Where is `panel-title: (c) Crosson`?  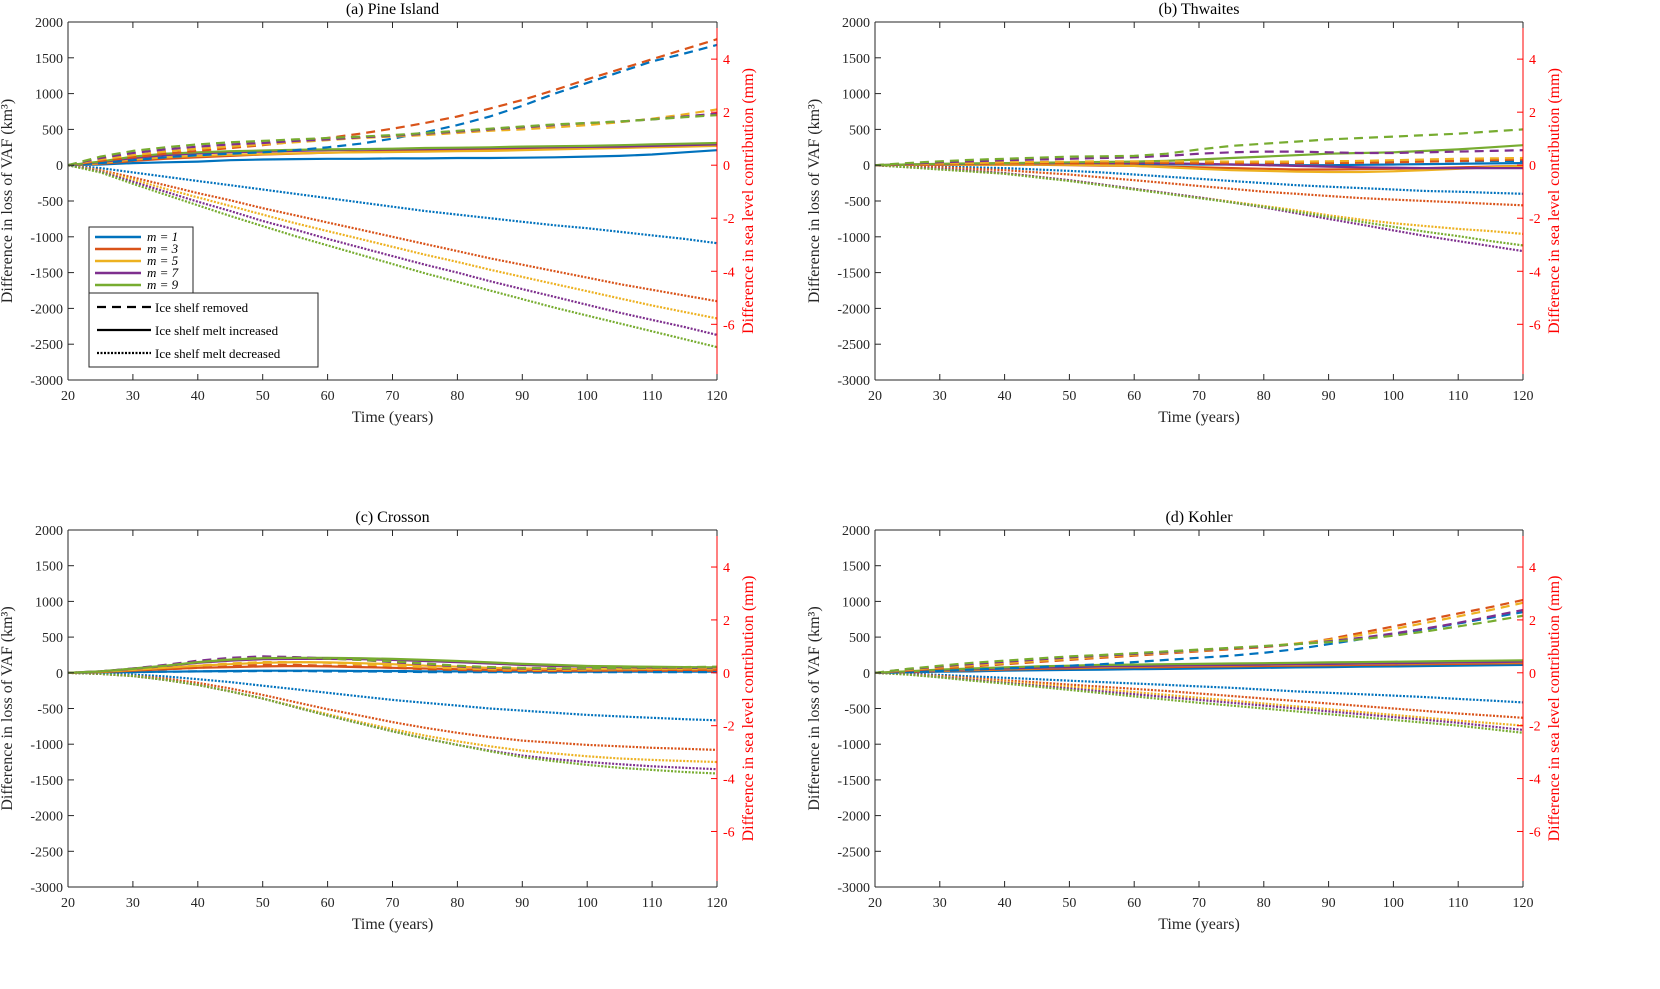
panel-title: (c) Crosson is located at coordinates (392, 517).